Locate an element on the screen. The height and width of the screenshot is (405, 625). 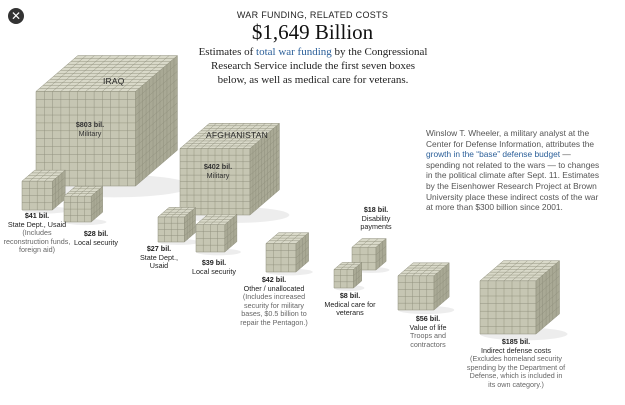
value-of-life-56-amount: $56 bil. is located at coordinates (428, 318).